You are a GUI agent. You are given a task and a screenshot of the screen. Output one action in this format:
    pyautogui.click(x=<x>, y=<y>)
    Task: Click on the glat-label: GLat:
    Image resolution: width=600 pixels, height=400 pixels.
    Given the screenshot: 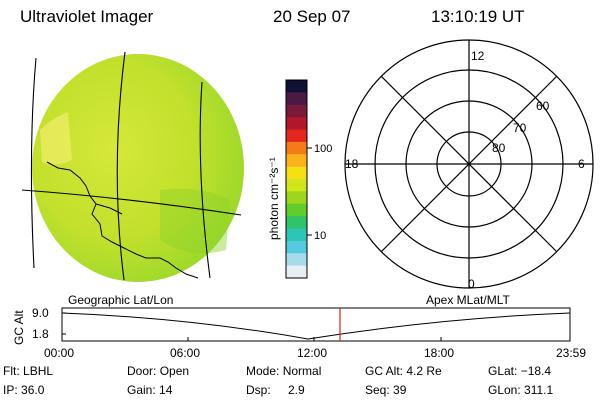 What is the action you would take?
    pyautogui.click(x=503, y=371)
    